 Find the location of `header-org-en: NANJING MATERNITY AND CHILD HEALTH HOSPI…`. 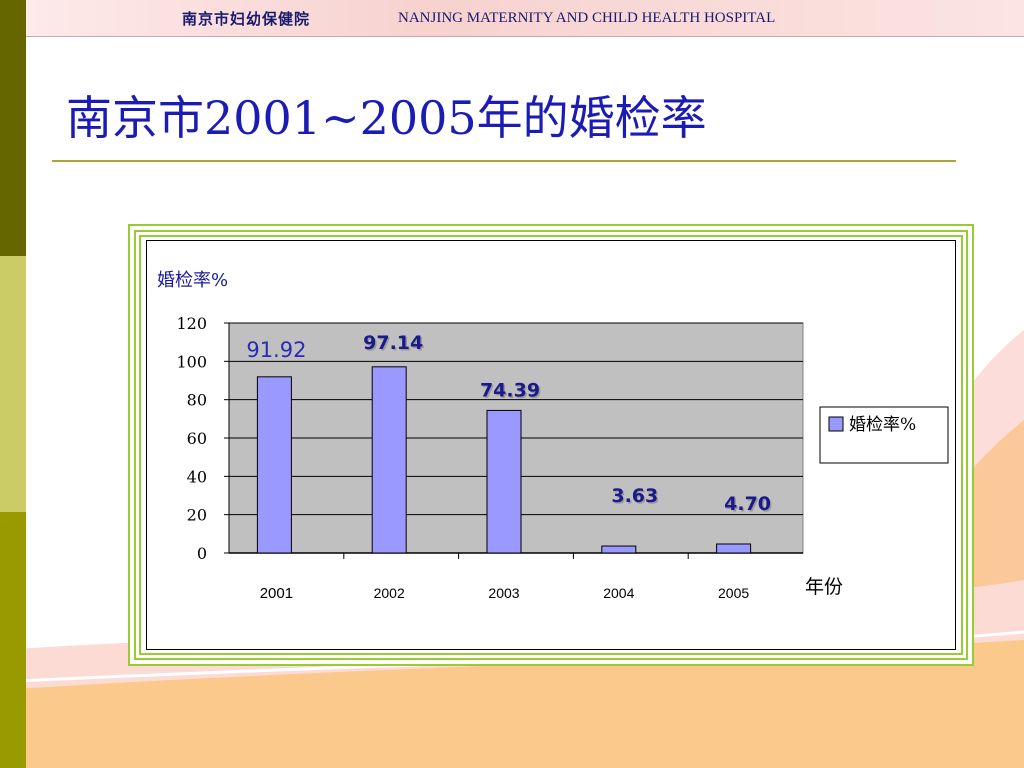

header-org-en: NANJING MATERNITY AND CHILD HEALTH HOSPI… is located at coordinates (587, 18).